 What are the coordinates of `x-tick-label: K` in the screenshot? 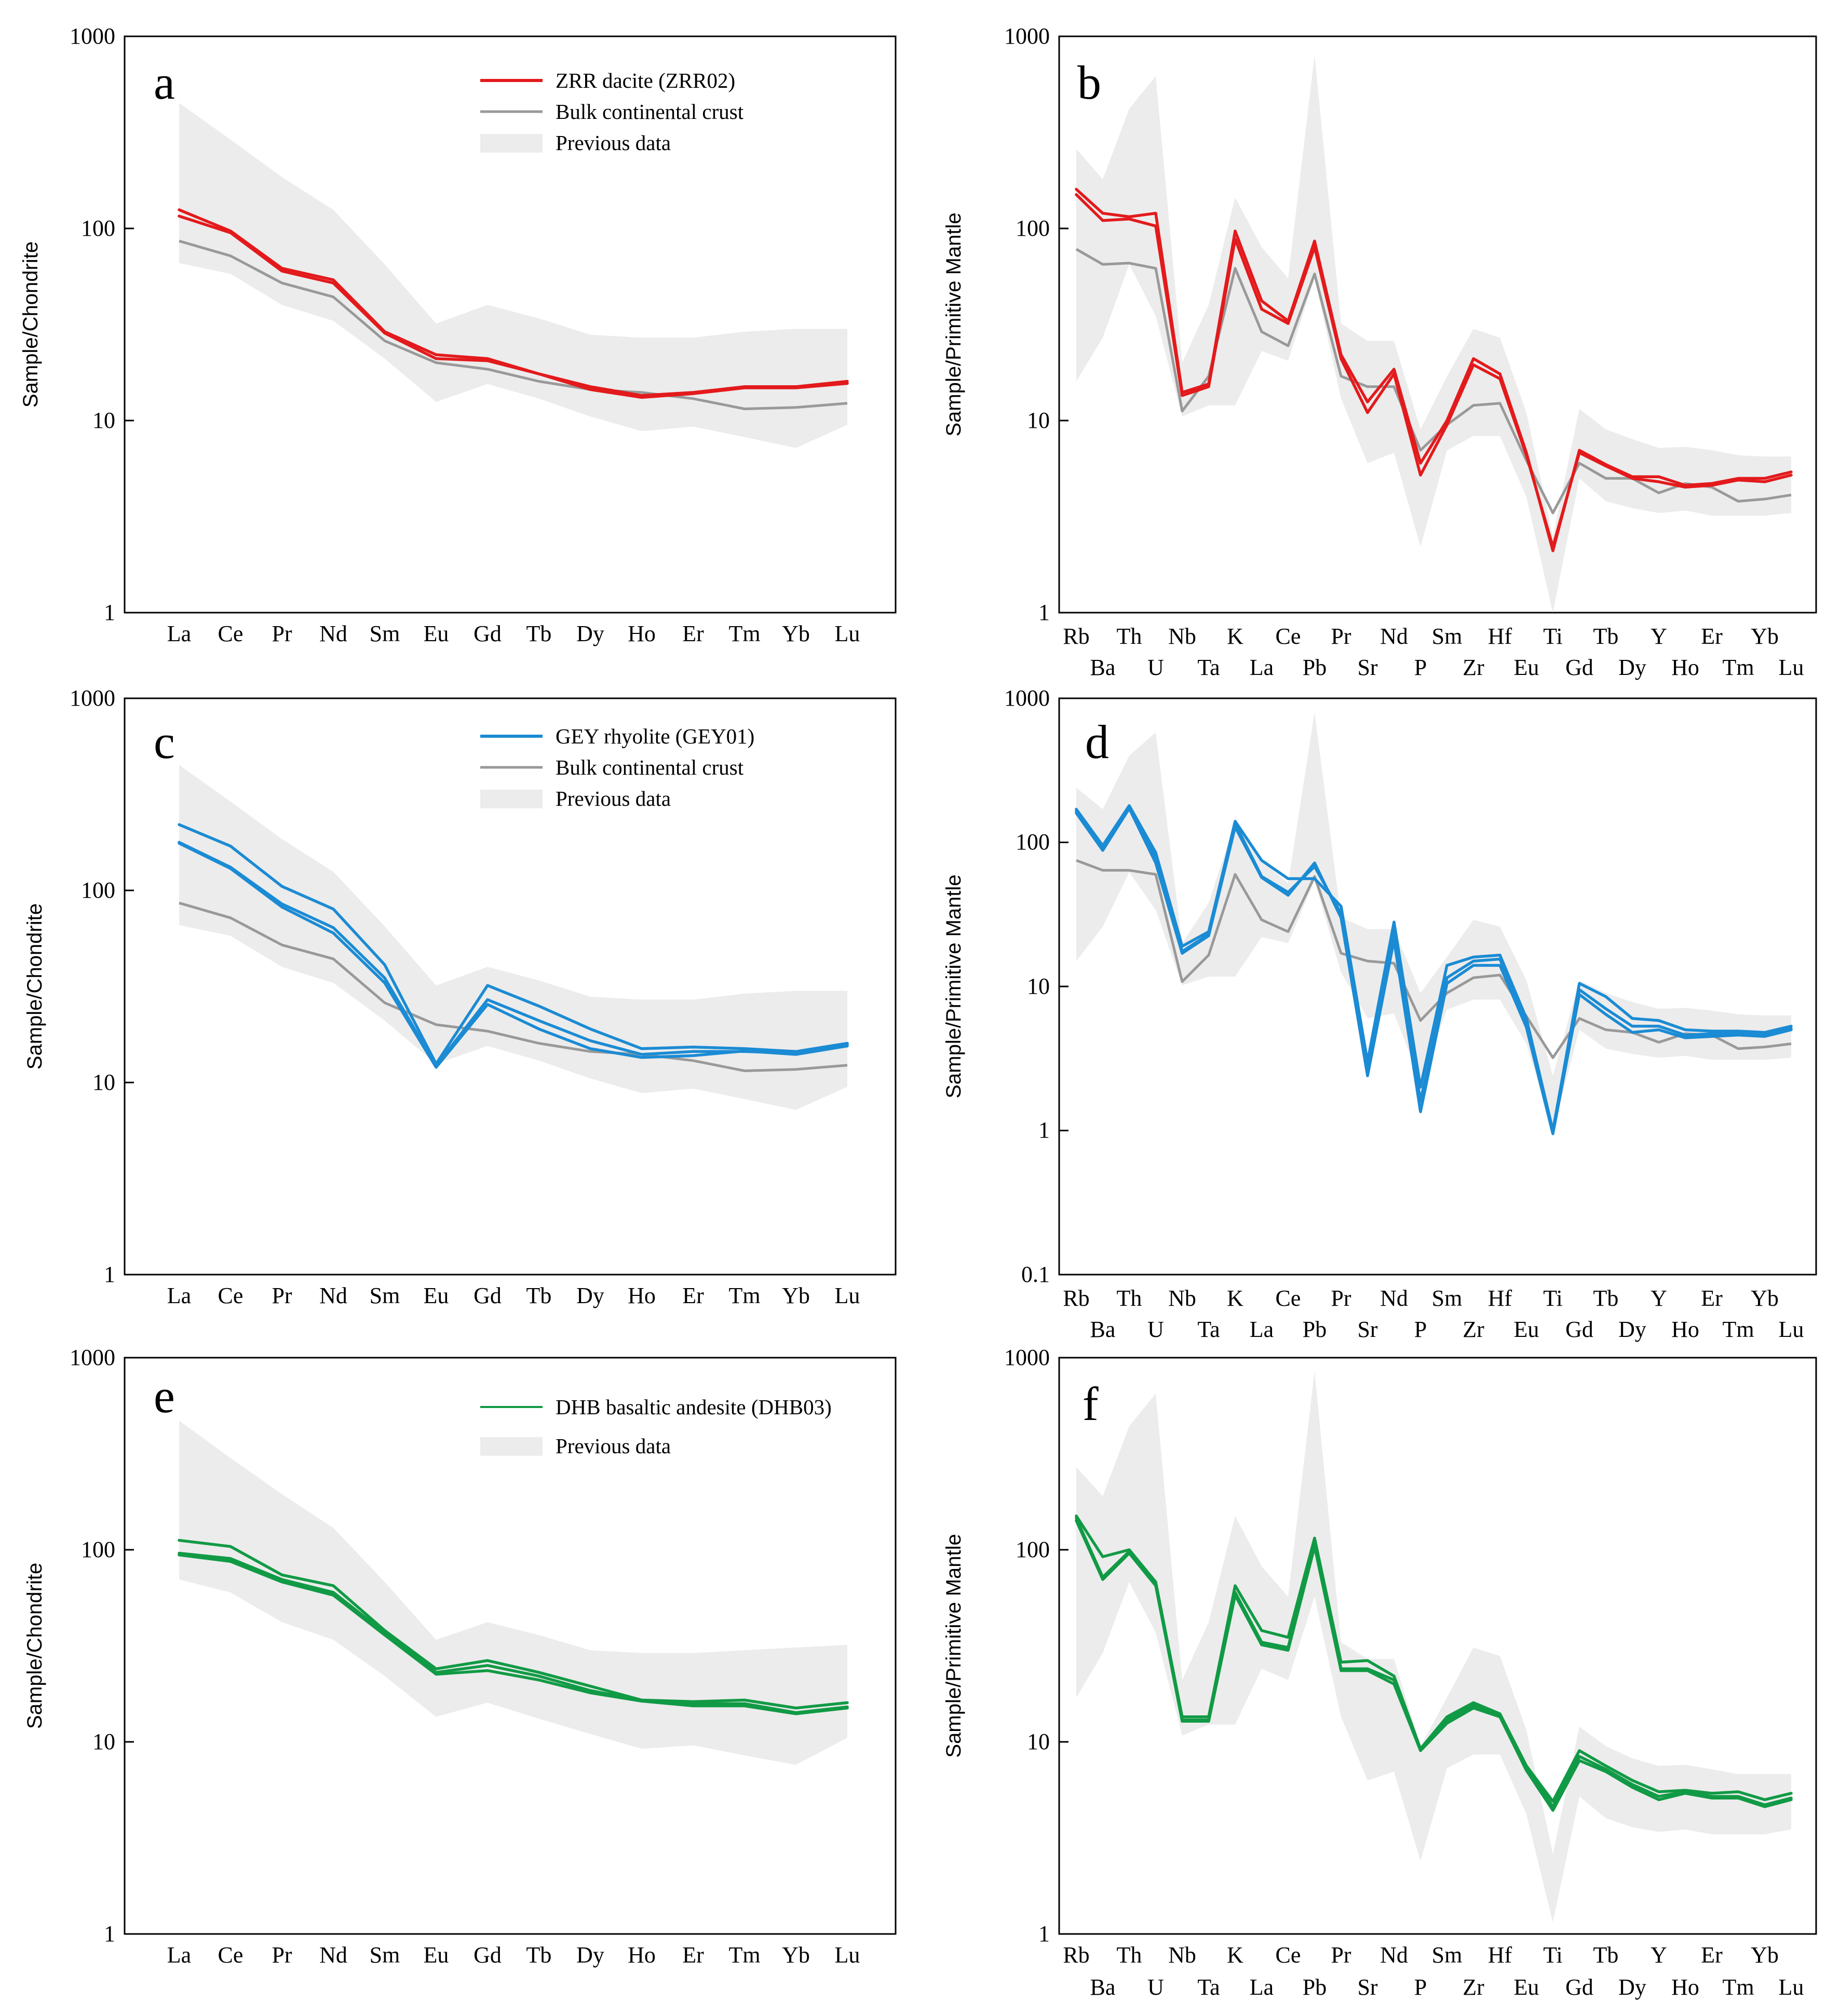 It's located at (1235, 1955).